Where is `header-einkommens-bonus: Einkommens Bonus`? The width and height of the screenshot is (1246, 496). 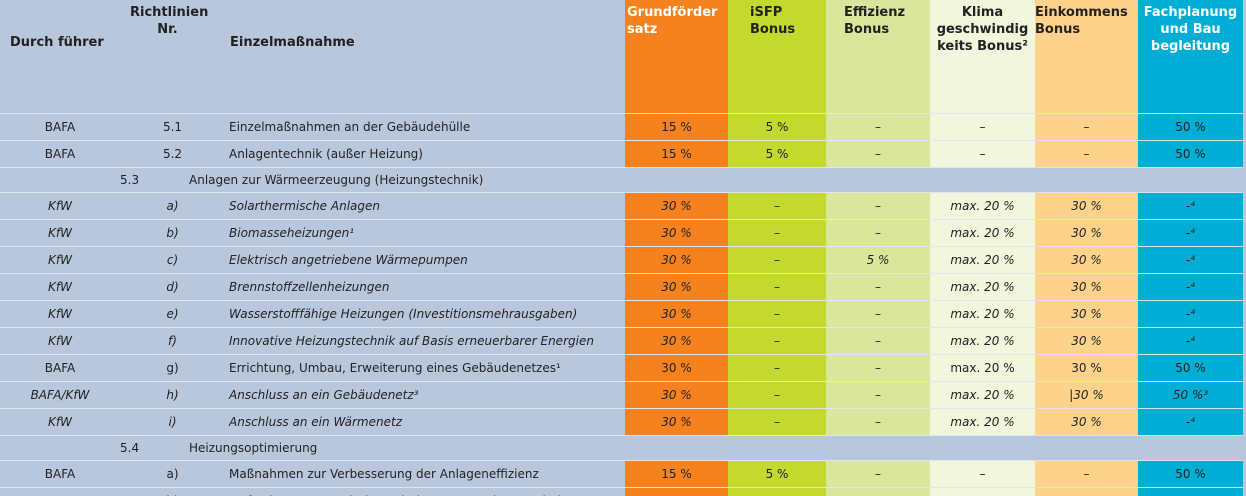 header-einkommens-bonus: Einkommens Bonus is located at coordinates (1086, 57).